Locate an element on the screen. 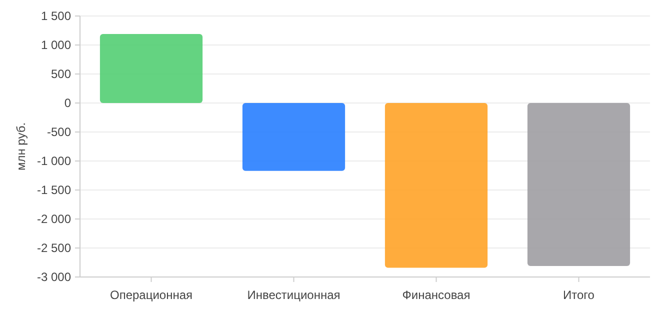 Image resolution: width=661 pixels, height=310 pixels. y-tick-label: -3 000 is located at coordinates (54, 277).